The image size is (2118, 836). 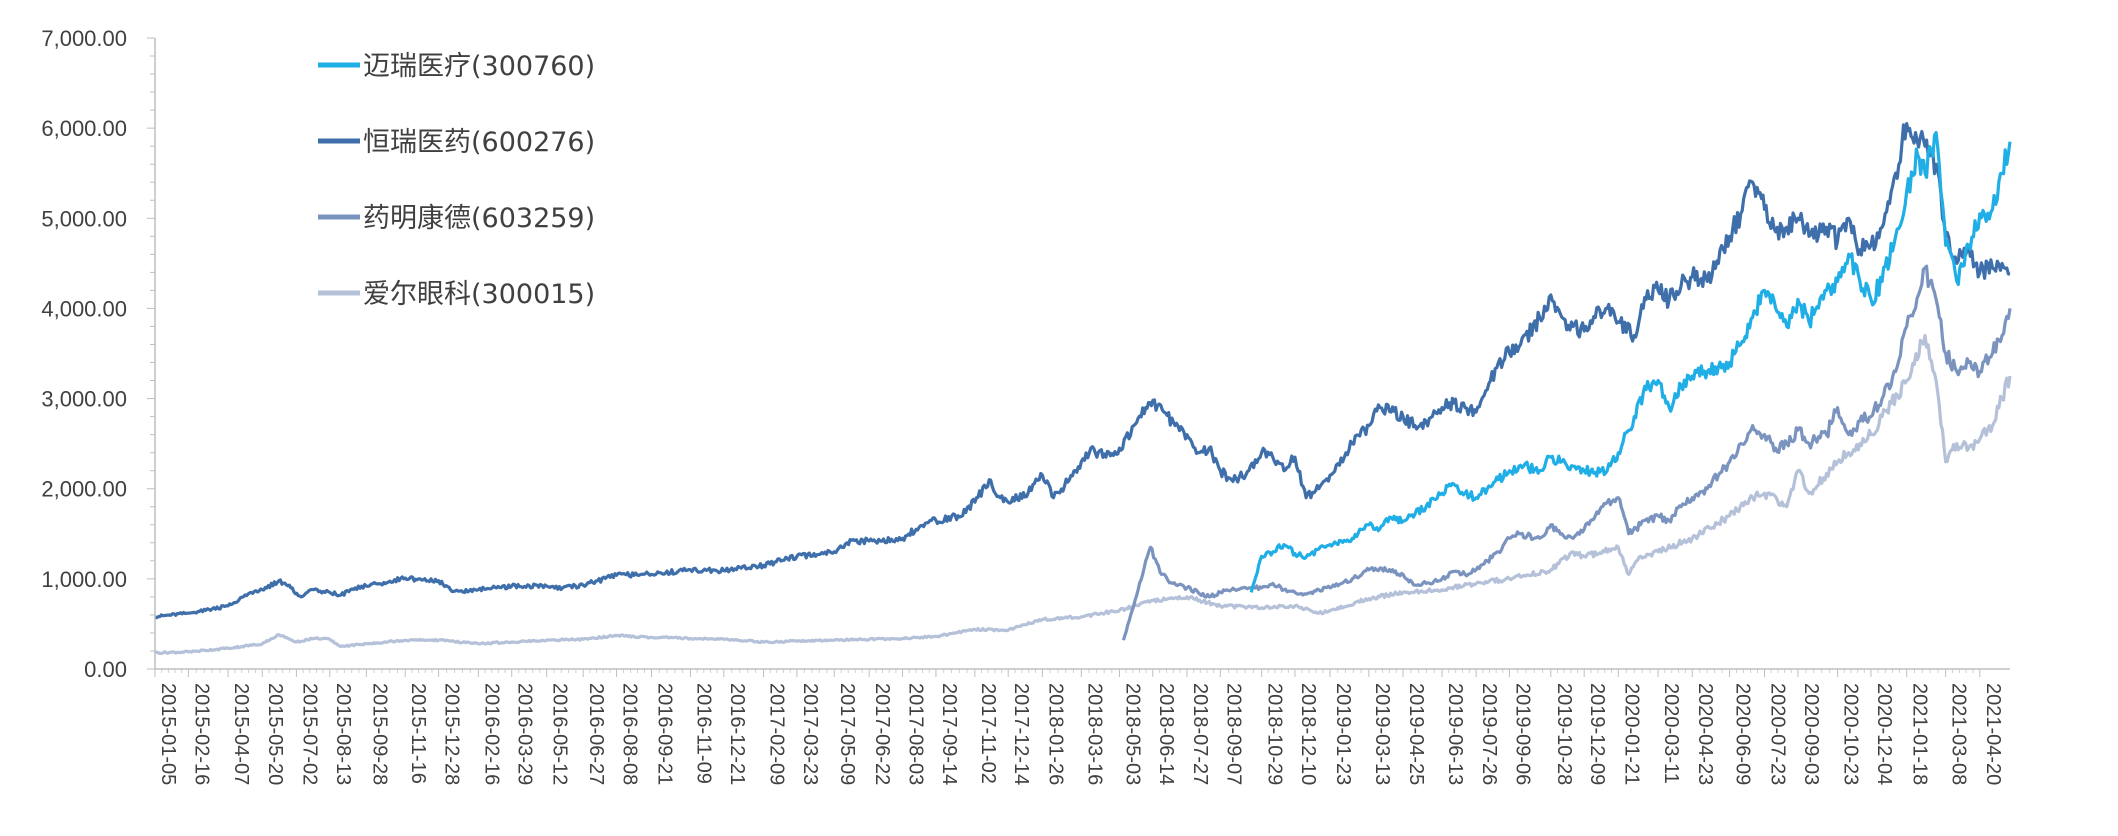 What do you see at coordinates (1523, 734) in the screenshot?
I see `x-tick-label: 2019-09-06` at bounding box center [1523, 734].